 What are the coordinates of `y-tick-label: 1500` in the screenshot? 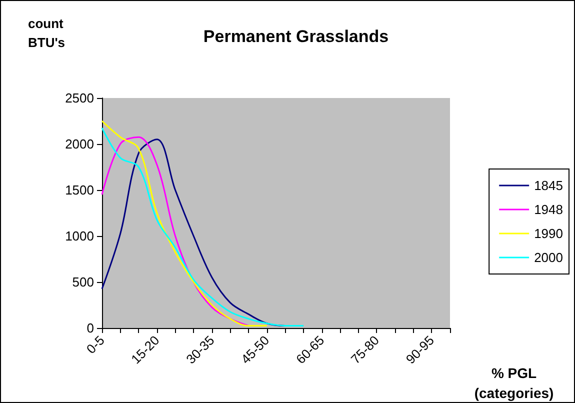 It's located at (79, 190).